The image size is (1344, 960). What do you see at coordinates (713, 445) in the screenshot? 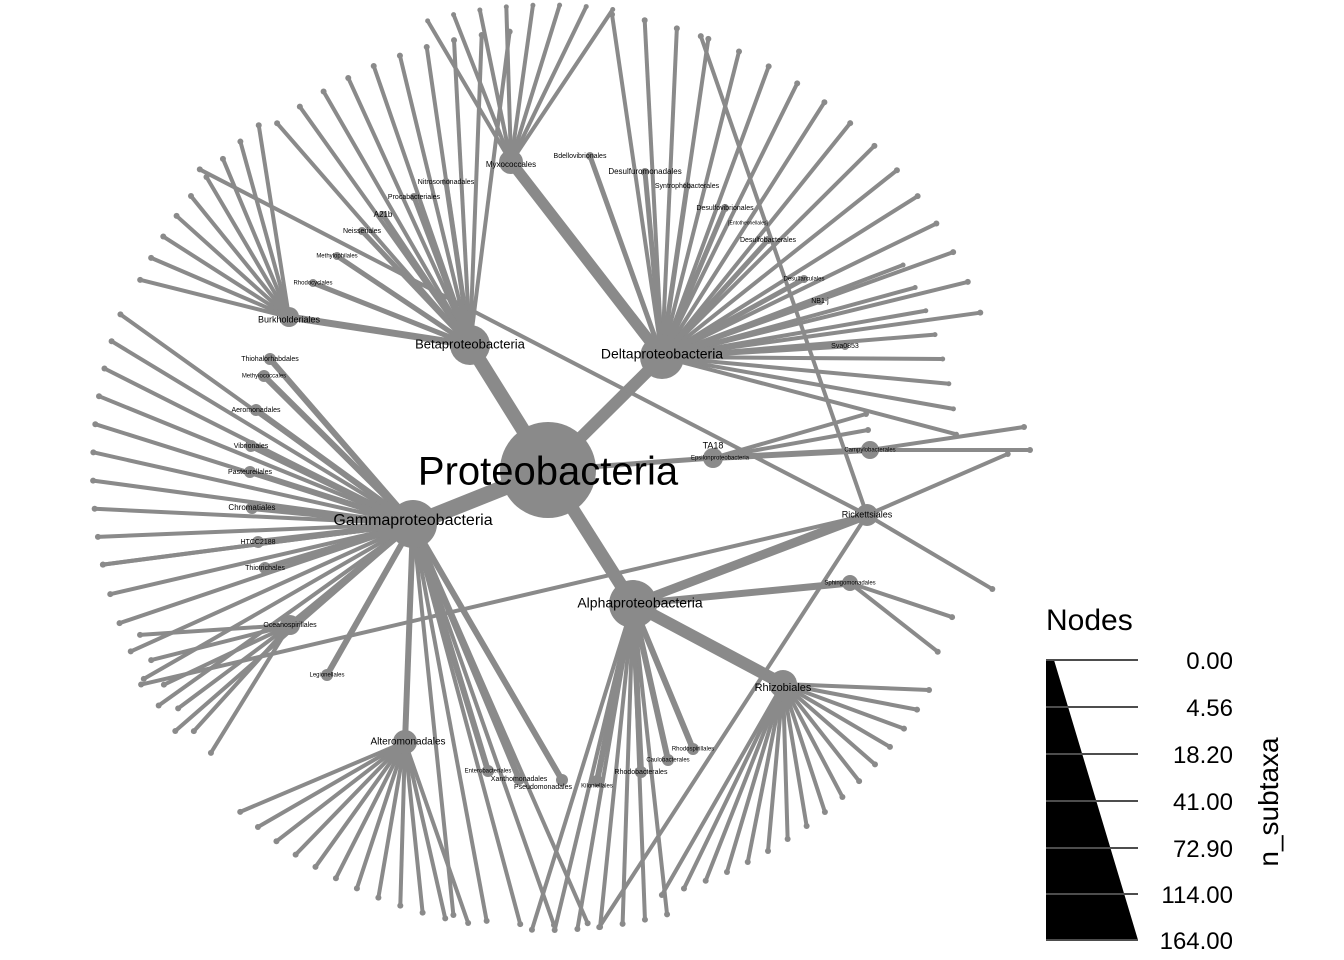
I see `class-label-ta18: TA18` at bounding box center [713, 445].